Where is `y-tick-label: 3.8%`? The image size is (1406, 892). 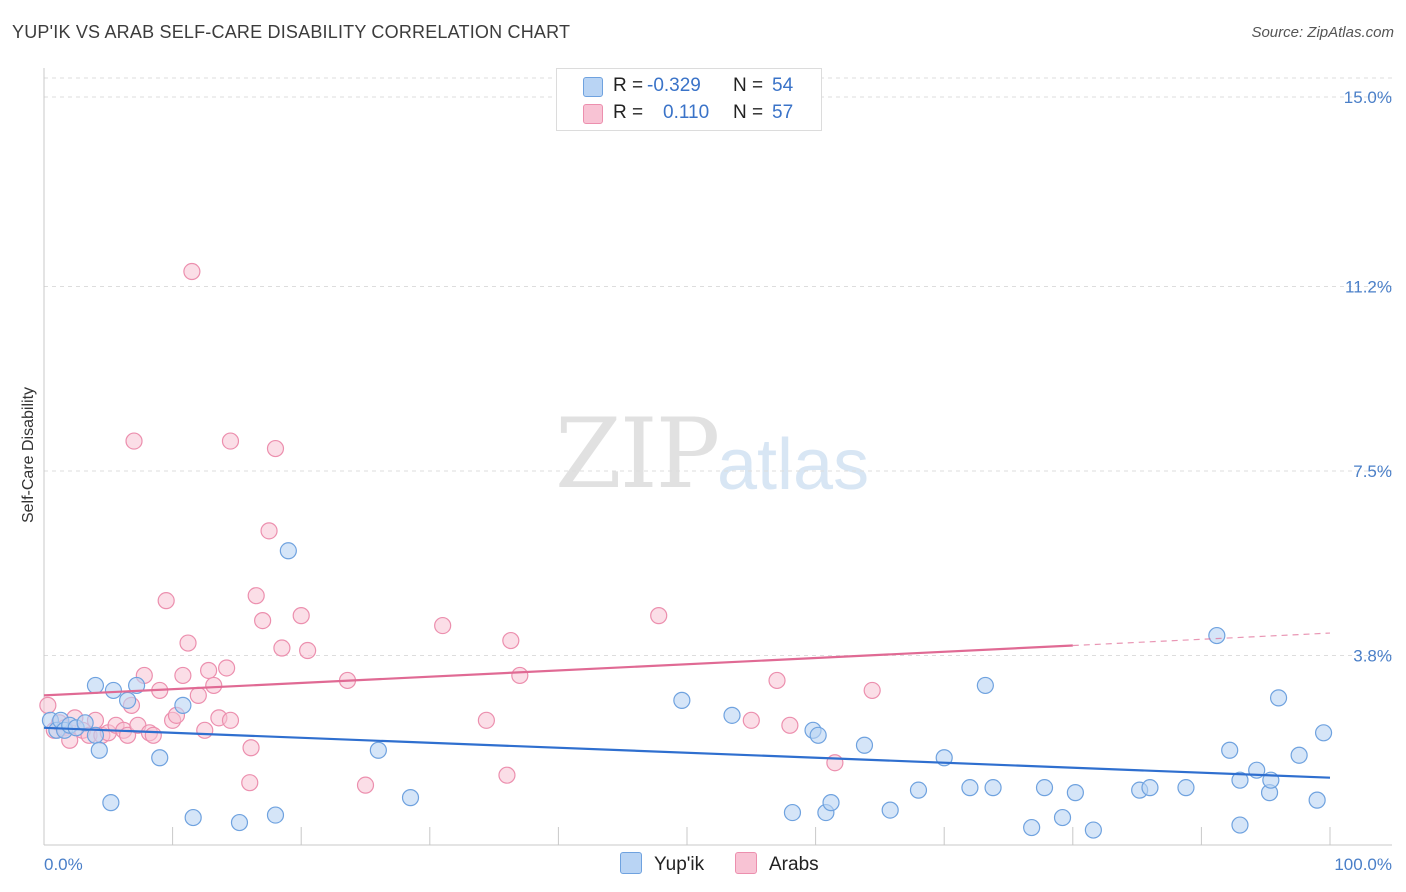 y-tick-label: 3.8% is located at coordinates (1372, 656).